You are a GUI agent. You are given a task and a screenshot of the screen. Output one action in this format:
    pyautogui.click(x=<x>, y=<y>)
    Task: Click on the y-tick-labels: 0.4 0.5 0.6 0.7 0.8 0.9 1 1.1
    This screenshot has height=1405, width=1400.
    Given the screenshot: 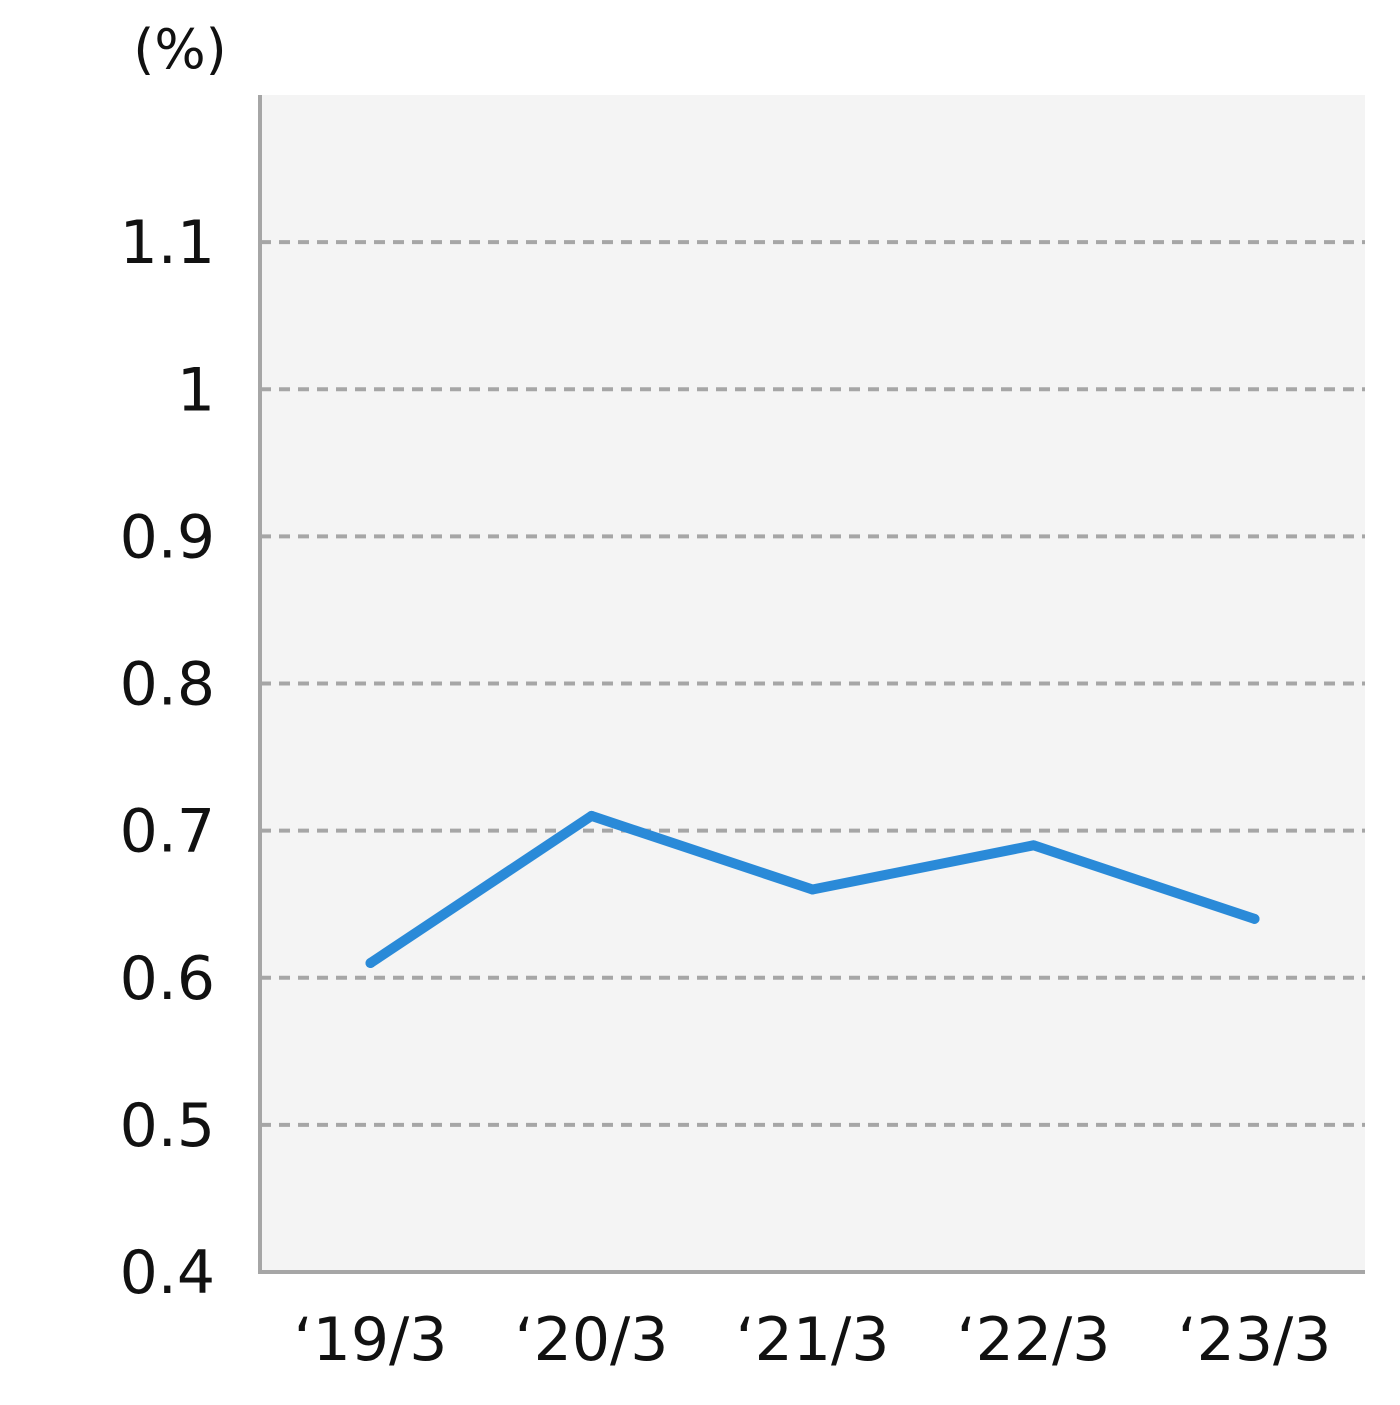 What is the action you would take?
    pyautogui.click(x=167, y=758)
    